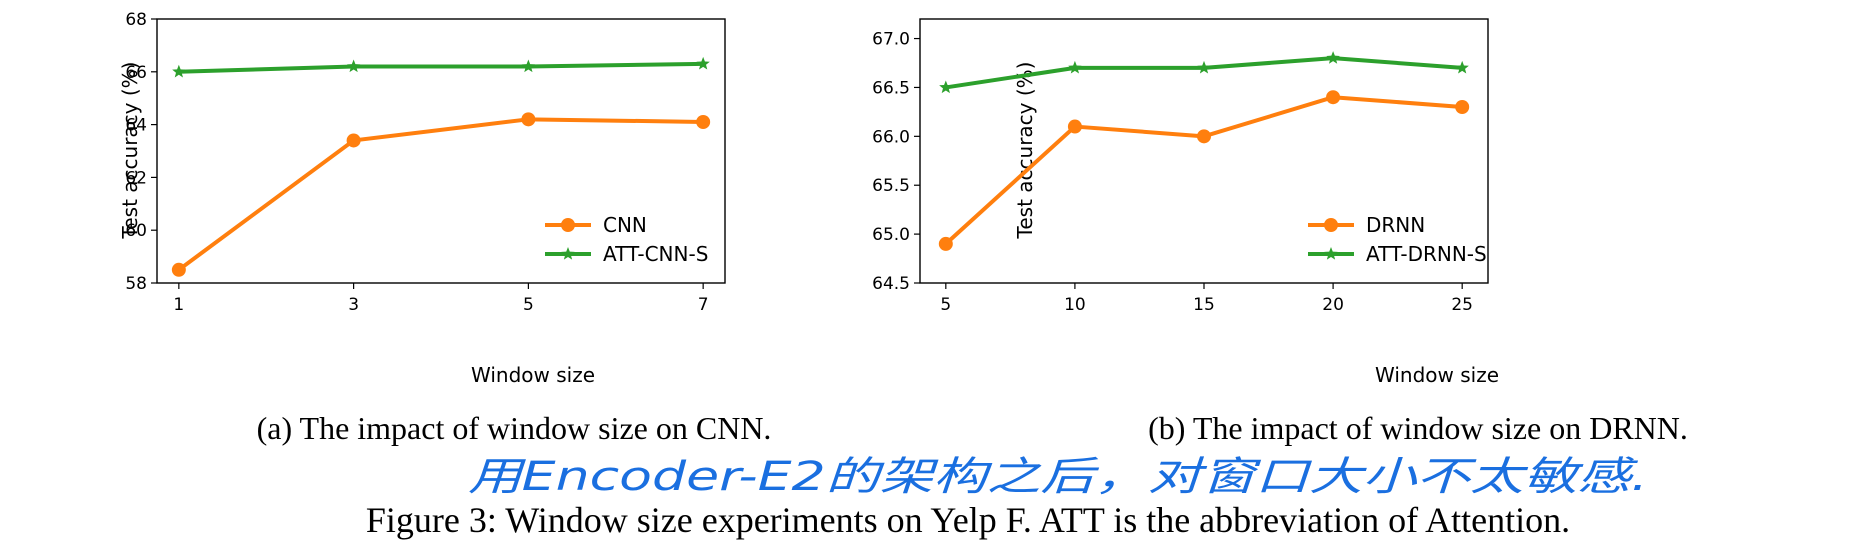 This screenshot has height=544, width=1872. What do you see at coordinates (136, 20) in the screenshot?
I see `y-tick-label: 68` at bounding box center [136, 20].